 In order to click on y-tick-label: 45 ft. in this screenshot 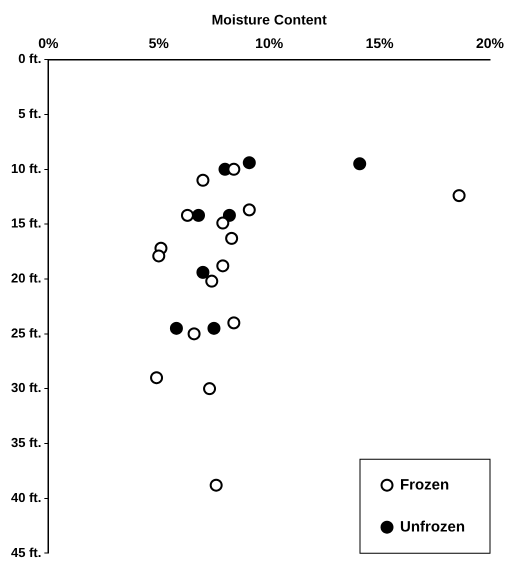, I will do `click(26, 552)`.